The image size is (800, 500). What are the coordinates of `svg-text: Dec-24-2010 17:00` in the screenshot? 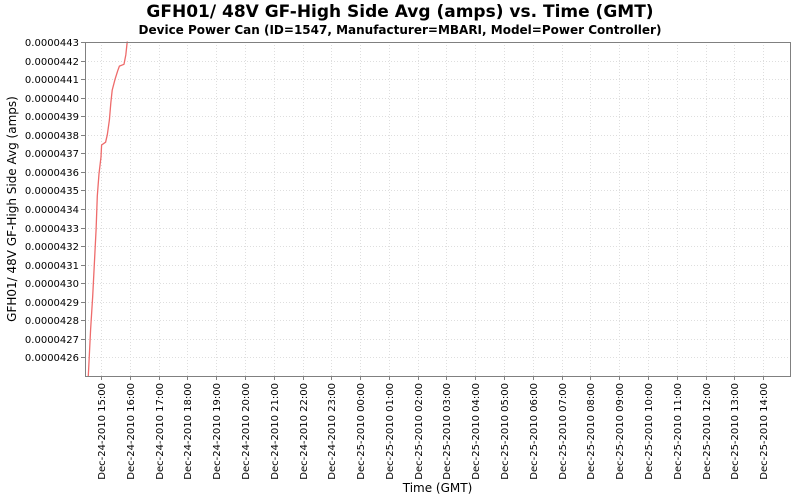 It's located at (160, 431).